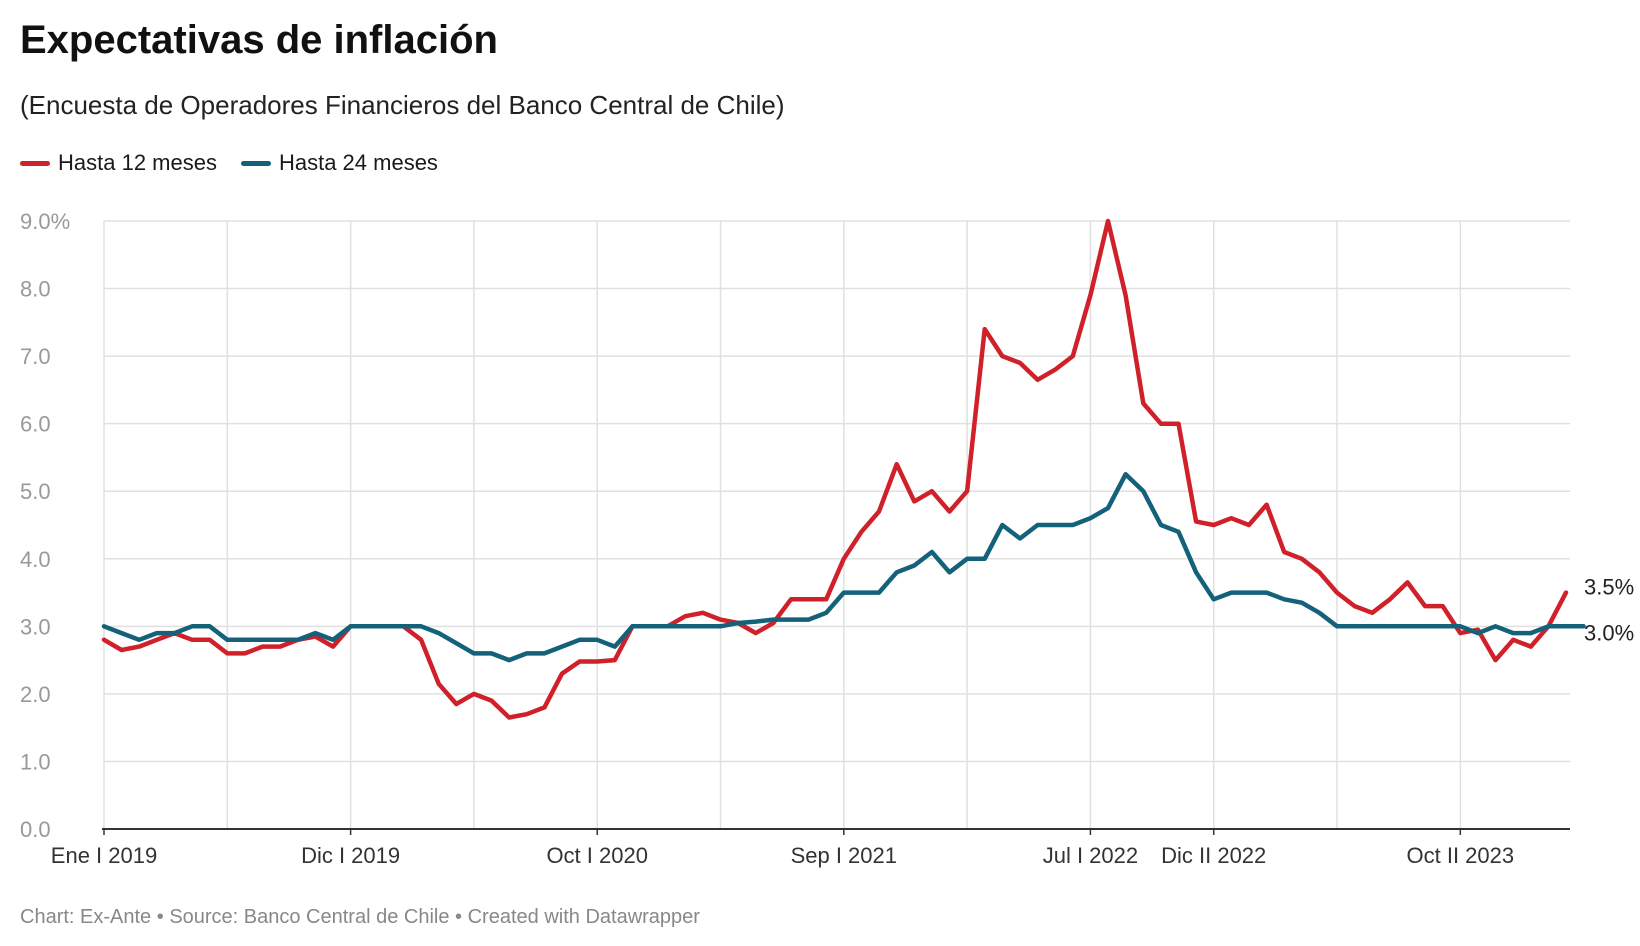  Describe the element at coordinates (844, 855) in the screenshot. I see `x-tick-label: Sep I 2021` at that location.